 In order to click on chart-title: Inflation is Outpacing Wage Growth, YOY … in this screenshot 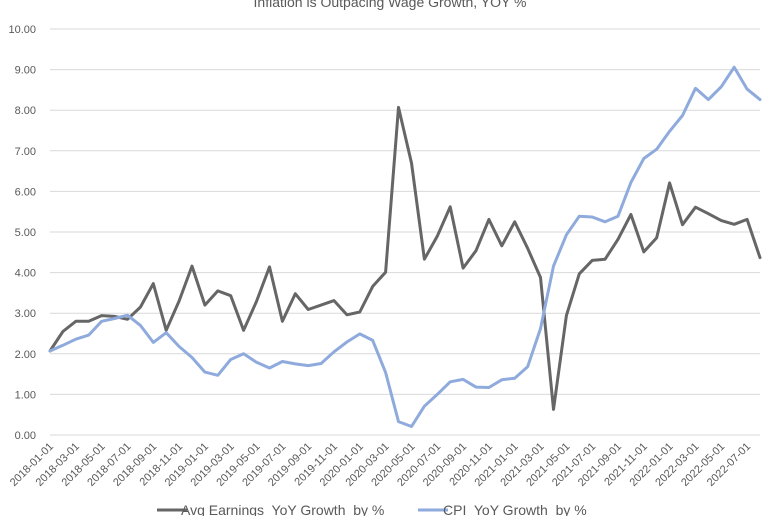, I will do `click(390, 5)`.